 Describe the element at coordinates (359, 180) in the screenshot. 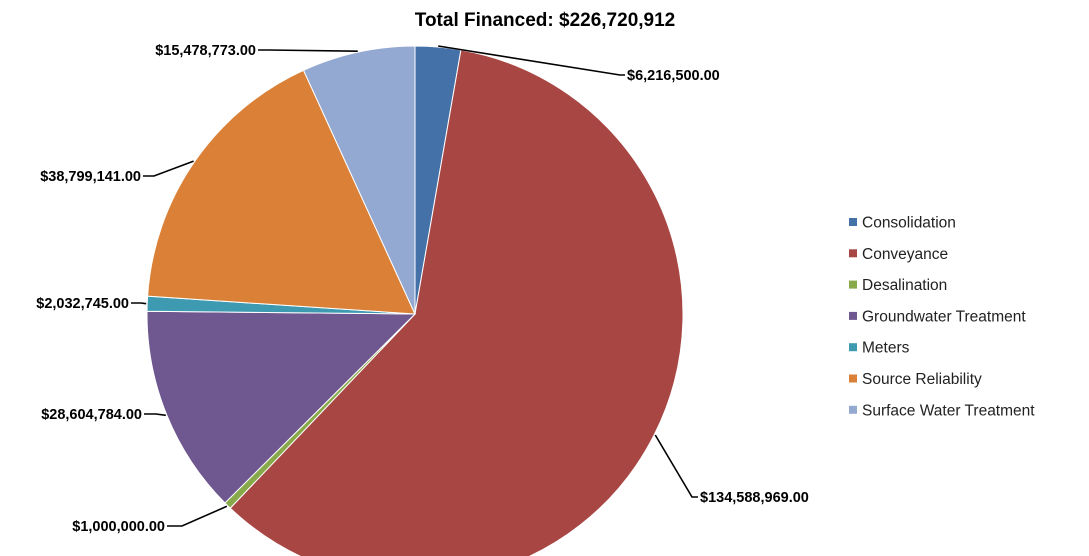

I see `pie-slice-surface-water-treatment` at that location.